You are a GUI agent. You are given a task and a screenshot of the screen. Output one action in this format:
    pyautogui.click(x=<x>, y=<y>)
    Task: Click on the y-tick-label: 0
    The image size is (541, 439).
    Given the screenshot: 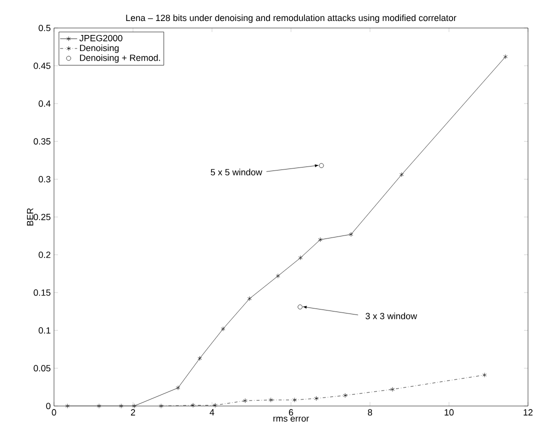 What is the action you would take?
    pyautogui.click(x=48, y=406)
    